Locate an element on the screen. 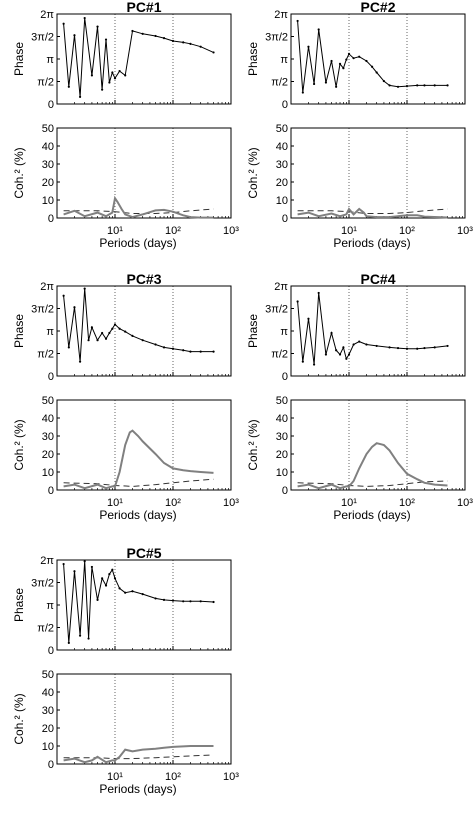  phase-series-line is located at coordinates (138, 602).